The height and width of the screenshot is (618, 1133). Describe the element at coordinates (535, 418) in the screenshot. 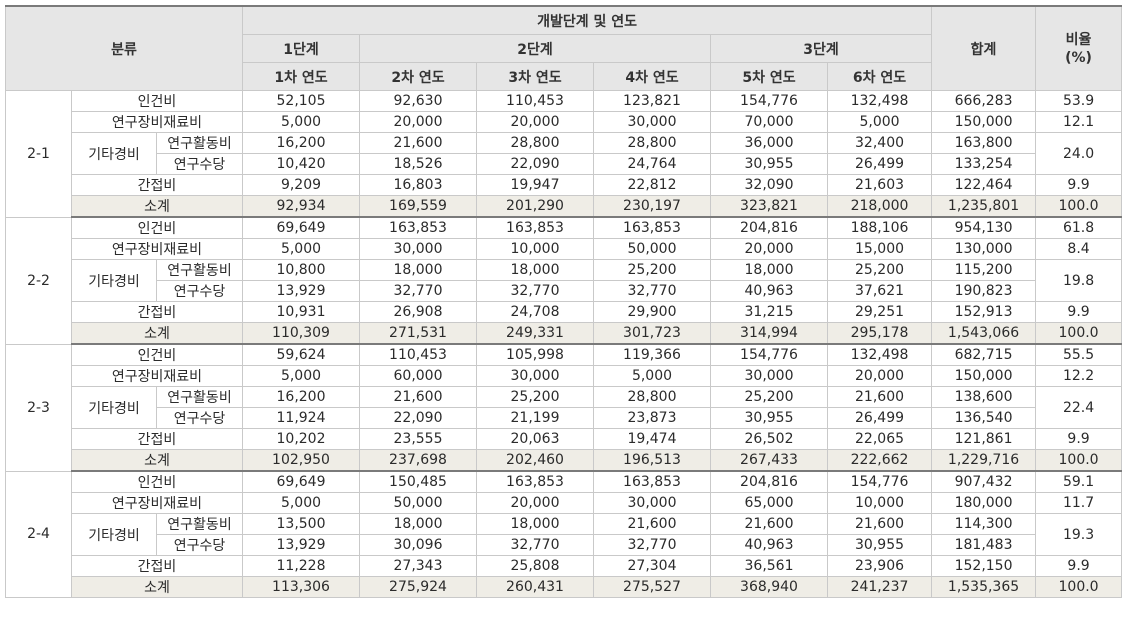

I see `year-value: 21,199` at that location.